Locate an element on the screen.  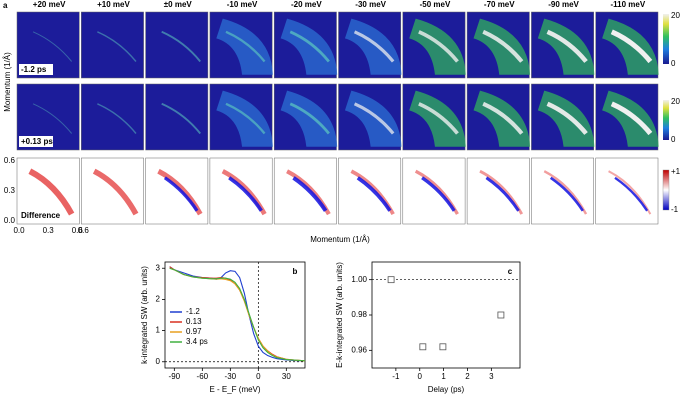
column-header: -10 meV is located at coordinates (242, 4).